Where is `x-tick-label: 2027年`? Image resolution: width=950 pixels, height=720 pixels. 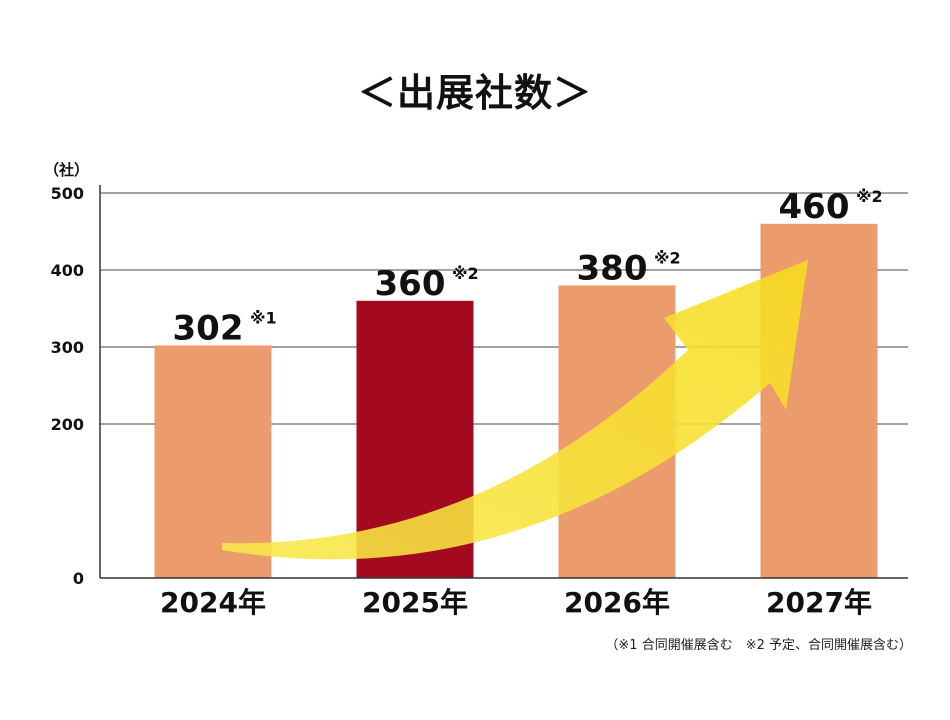
x-tick-label: 2027年 is located at coordinates (819, 602).